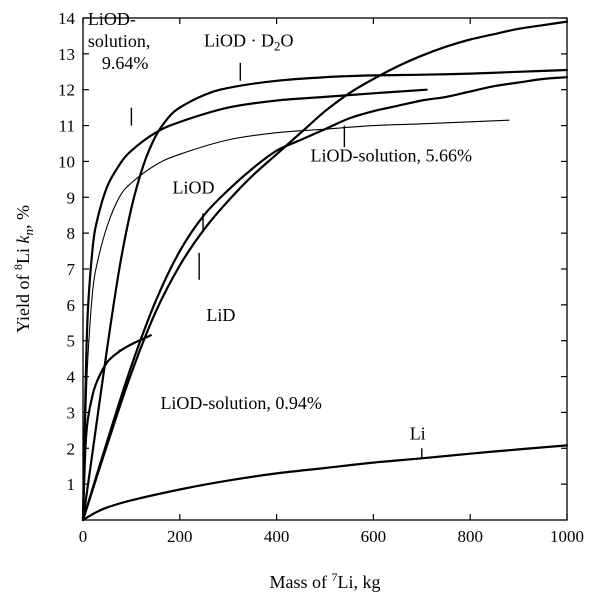 The height and width of the screenshot is (599, 589). I want to click on annotation-liod-solution-964-line: LiOD-, so click(112, 19).